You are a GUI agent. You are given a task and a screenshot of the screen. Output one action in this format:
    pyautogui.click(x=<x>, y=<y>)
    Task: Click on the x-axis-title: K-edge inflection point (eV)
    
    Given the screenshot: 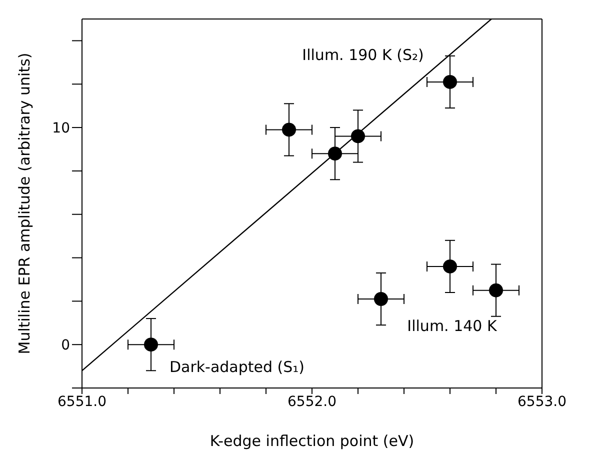 What is the action you would take?
    pyautogui.click(x=312, y=441)
    